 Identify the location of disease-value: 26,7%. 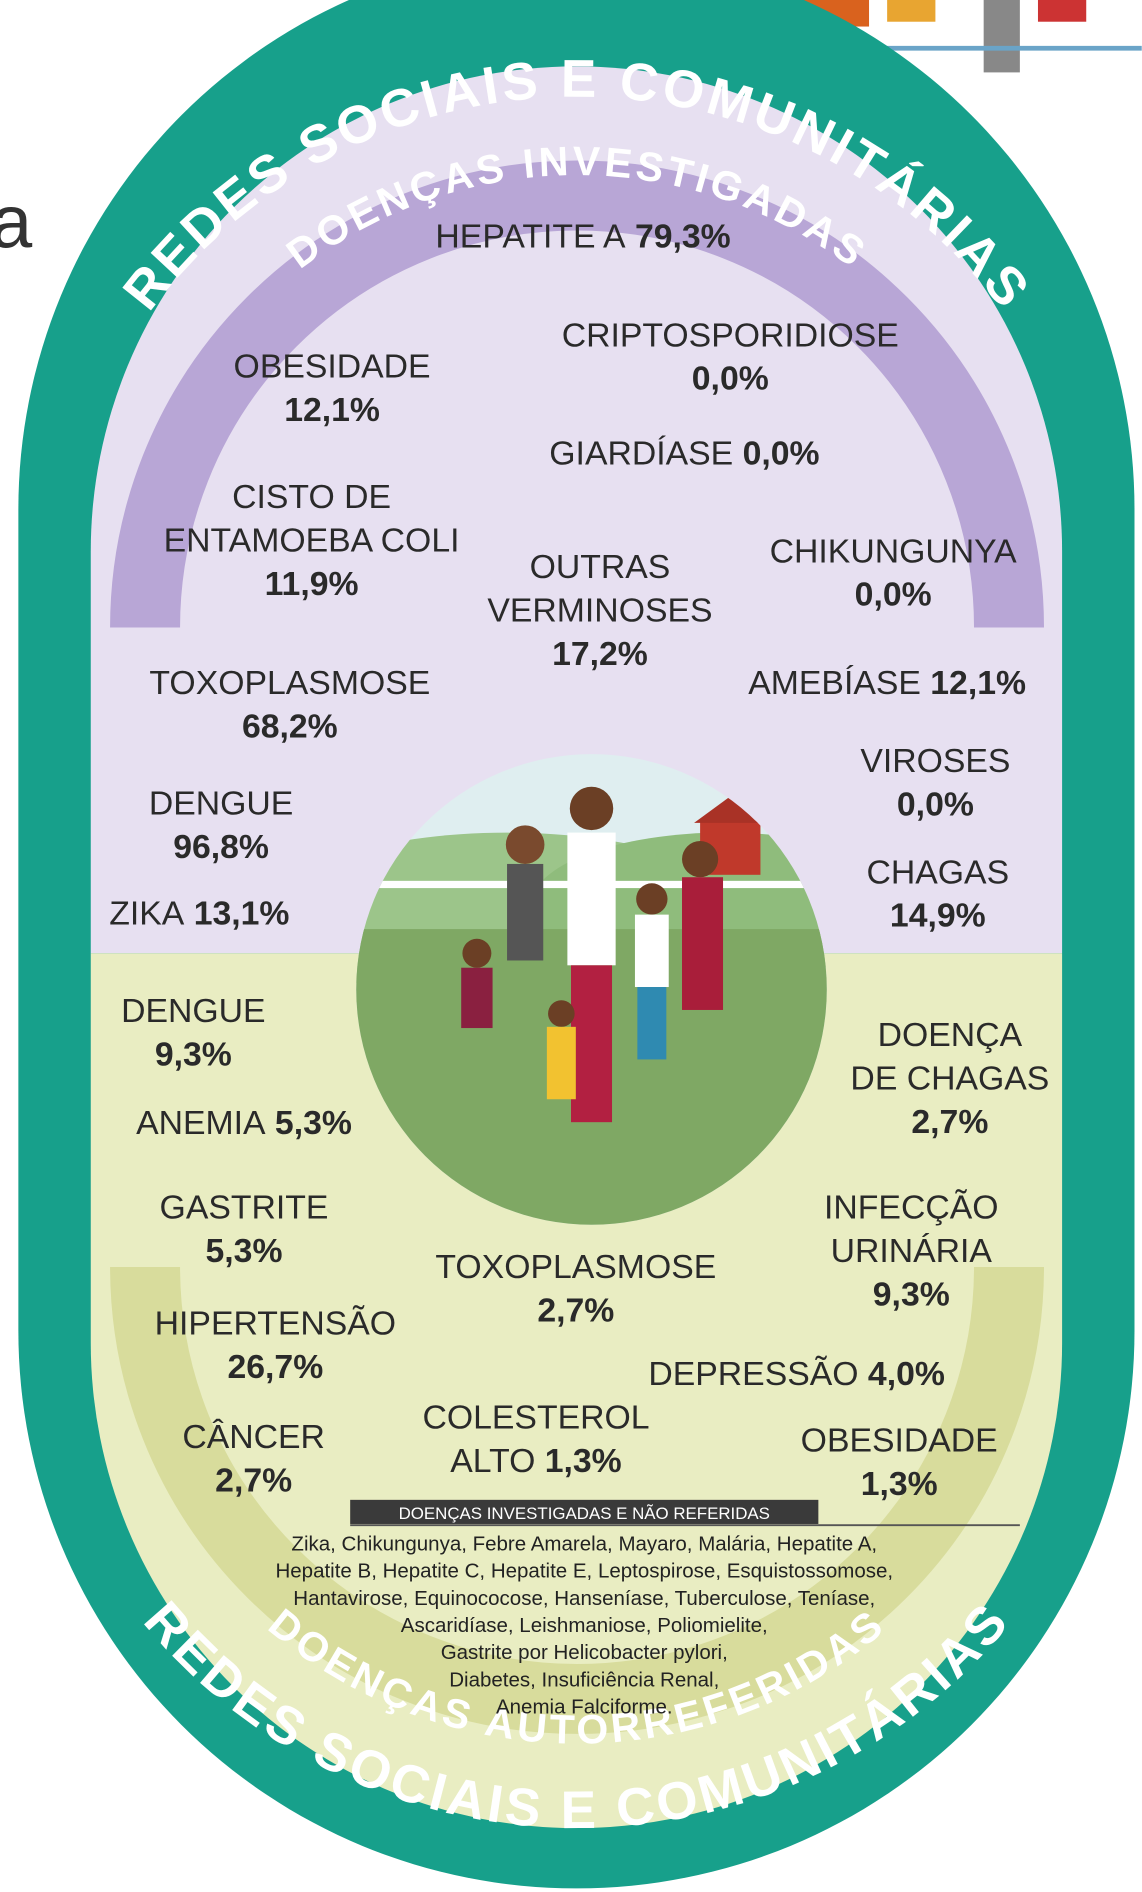
(276, 1367).